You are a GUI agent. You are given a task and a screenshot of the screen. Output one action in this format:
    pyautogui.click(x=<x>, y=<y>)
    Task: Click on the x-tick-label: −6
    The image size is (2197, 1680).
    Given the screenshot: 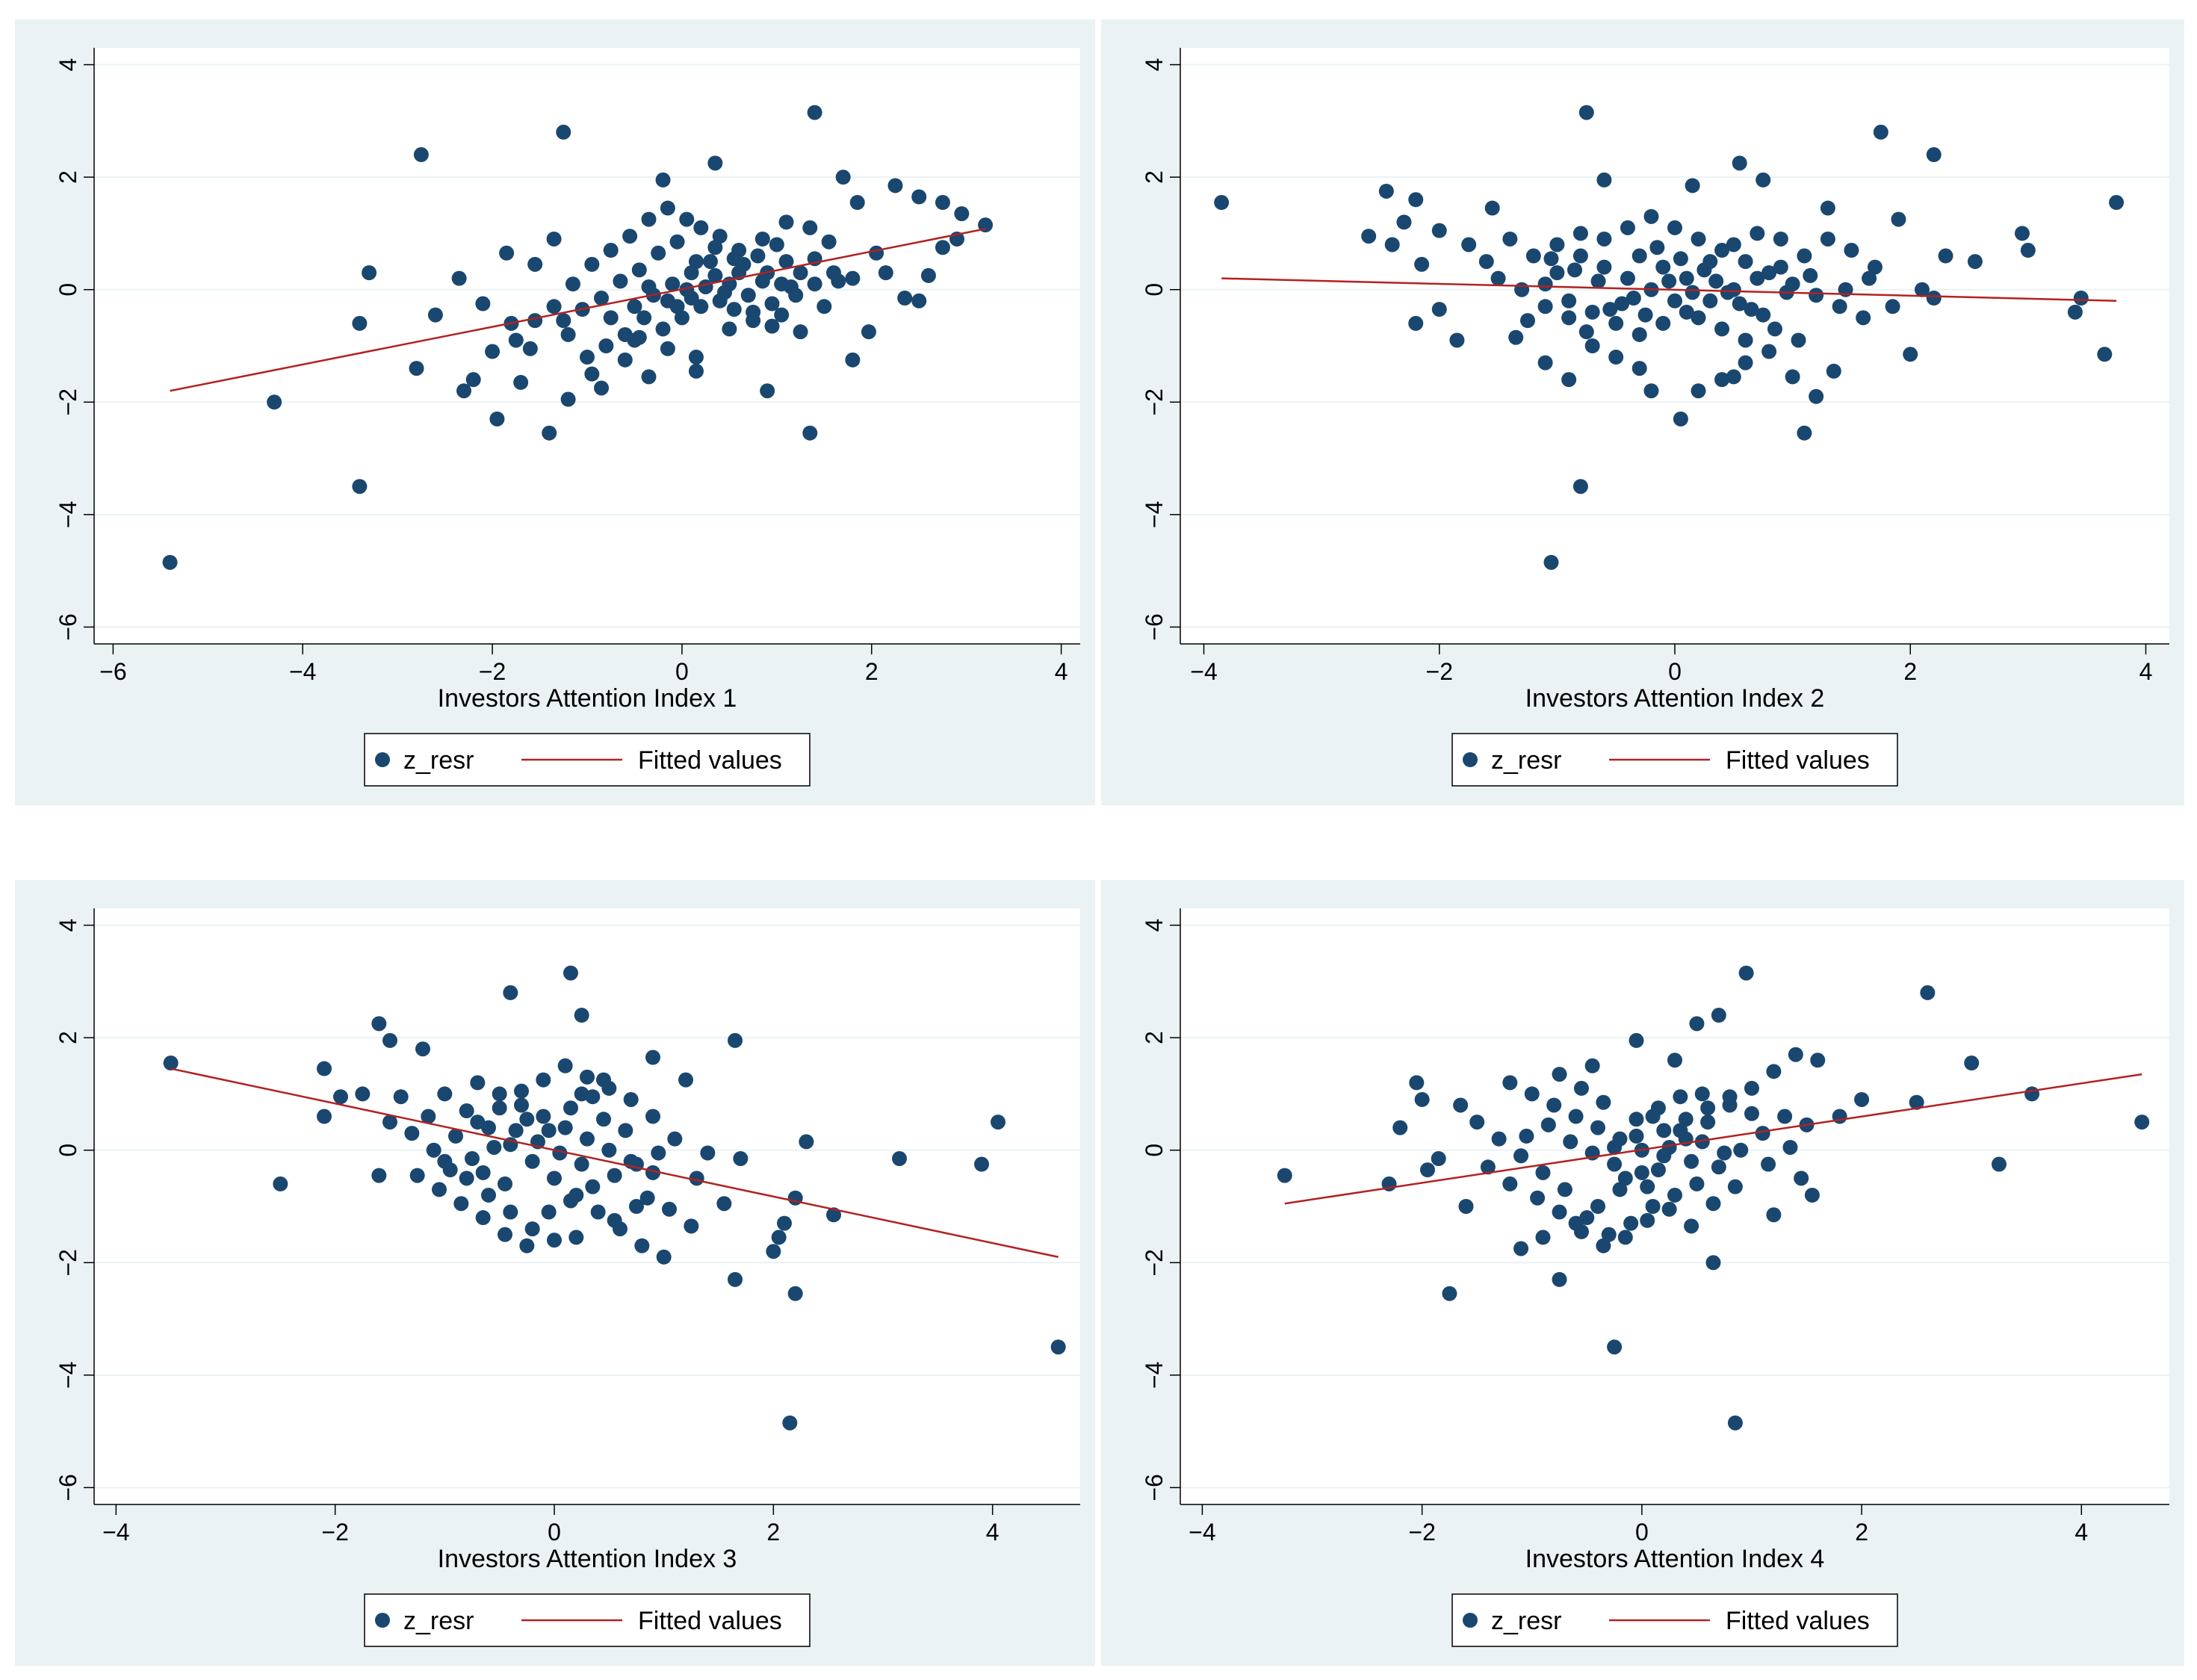 What is the action you would take?
    pyautogui.click(x=113, y=671)
    